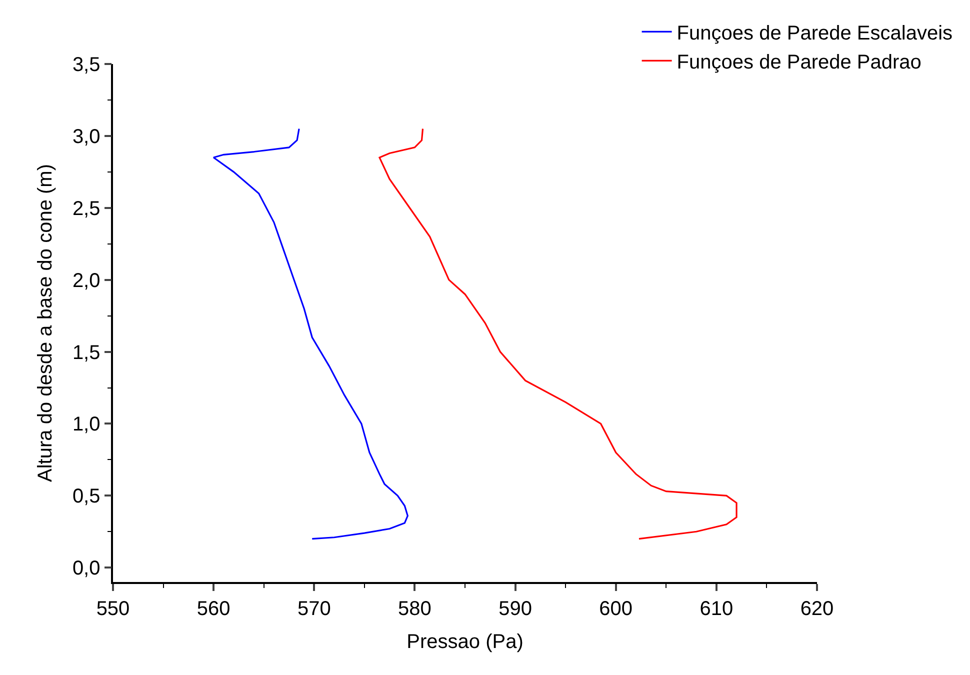 This screenshot has width=970, height=675. What do you see at coordinates (717, 609) in the screenshot?
I see `x-tick-label: 610` at bounding box center [717, 609].